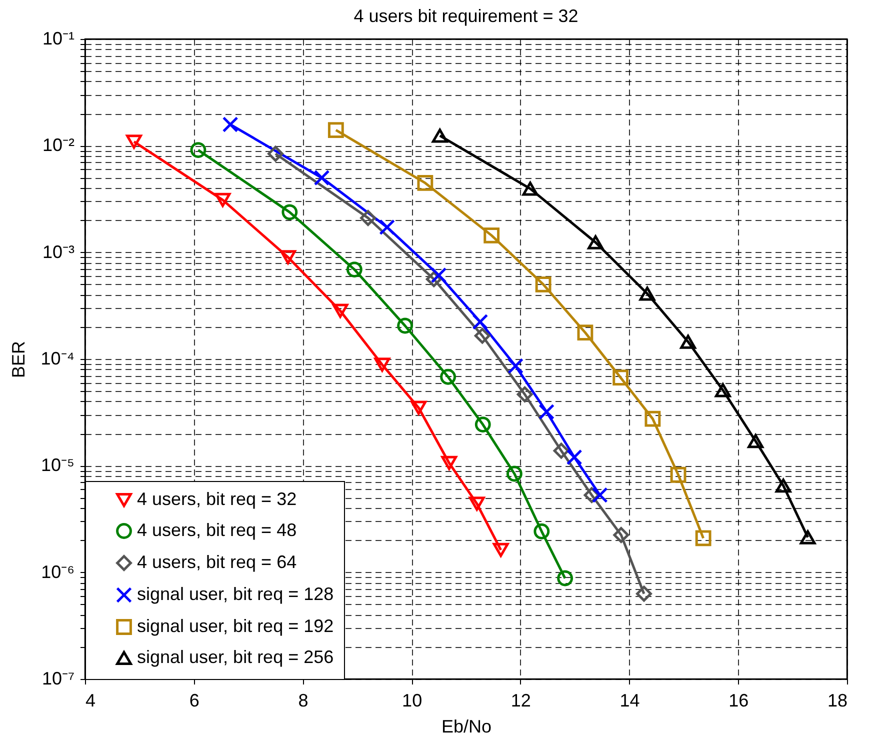 The width and height of the screenshot is (873, 751). What do you see at coordinates (58, 145) in the screenshot?
I see `y-tick-label: 10⁻²` at bounding box center [58, 145].